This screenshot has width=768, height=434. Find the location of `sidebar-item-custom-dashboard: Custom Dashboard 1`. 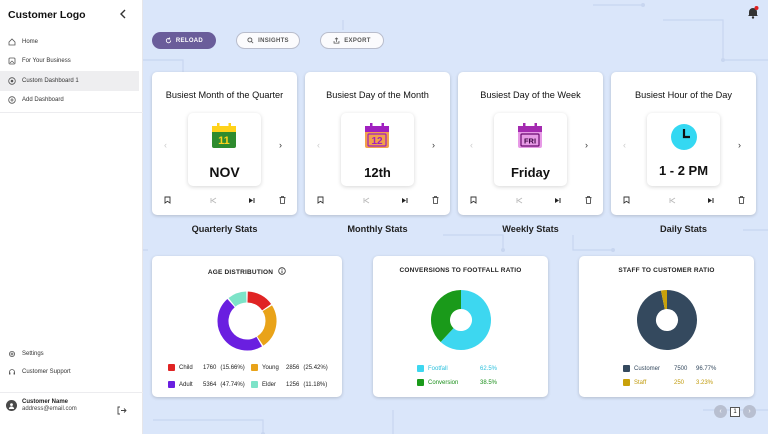

sidebar-item-custom-dashboard: Custom Dashboard 1 is located at coordinates (69, 81).